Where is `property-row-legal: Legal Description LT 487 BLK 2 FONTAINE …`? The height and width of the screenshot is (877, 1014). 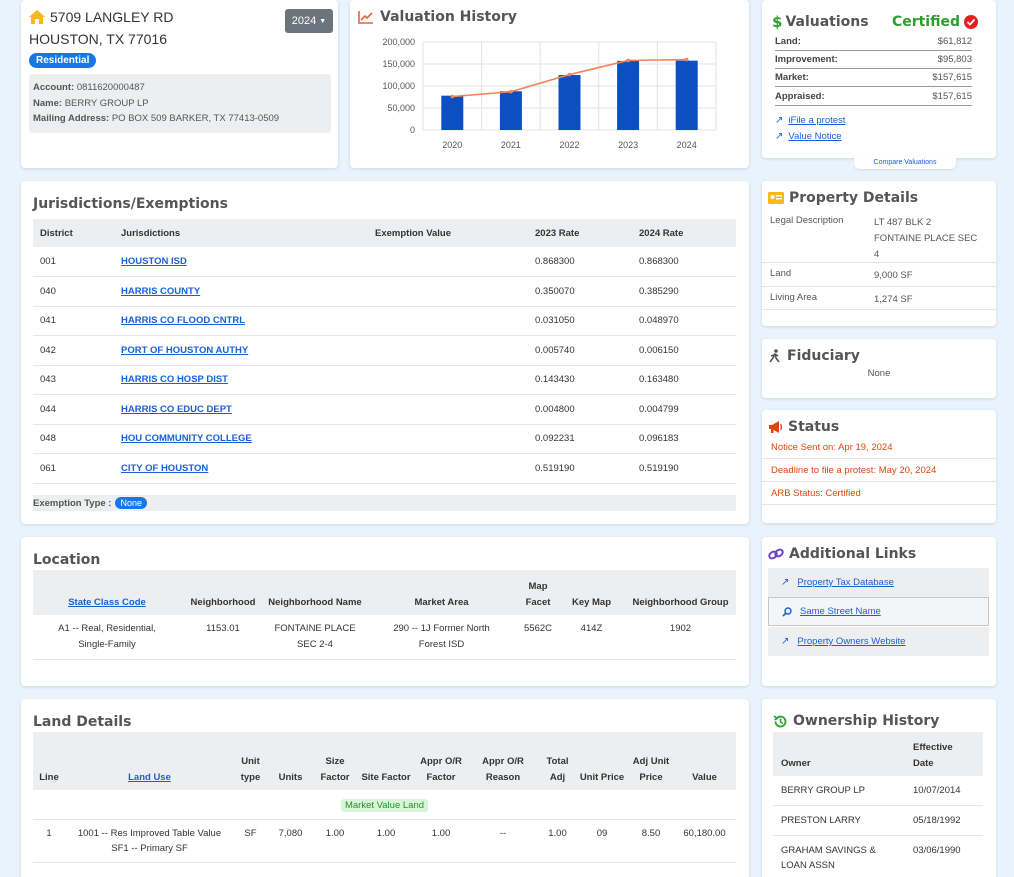
property-row-legal: Legal Description LT 487 BLK 2 FONTAINE … is located at coordinates (879, 236).